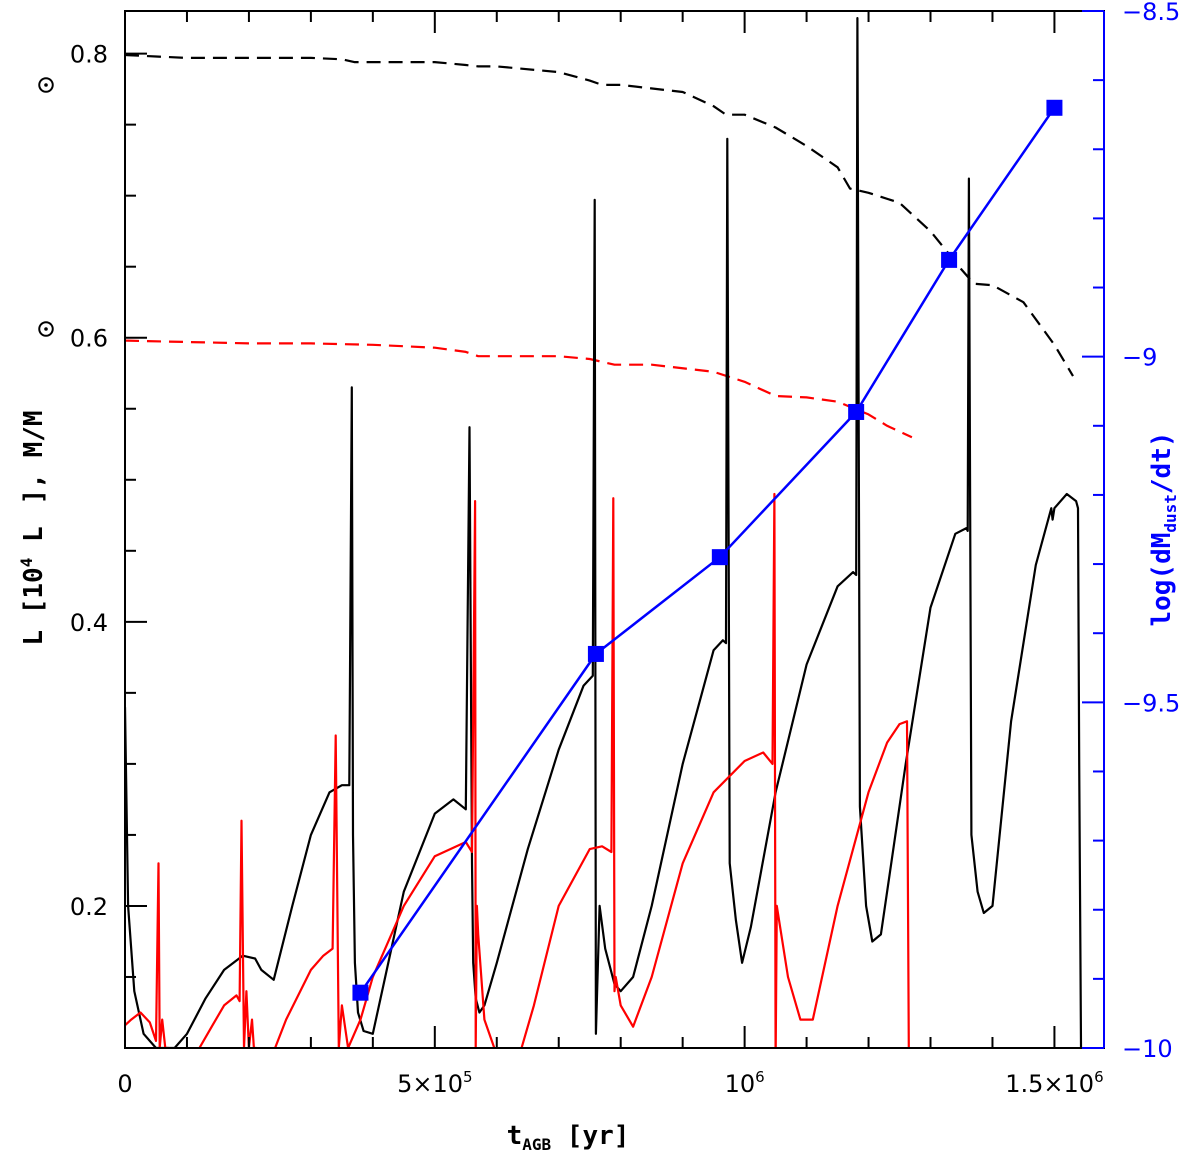 Image resolution: width=1200 pixels, height=1151 pixels. What do you see at coordinates (89, 339) in the screenshot?
I see `y-tick-label: 0.6` at bounding box center [89, 339].